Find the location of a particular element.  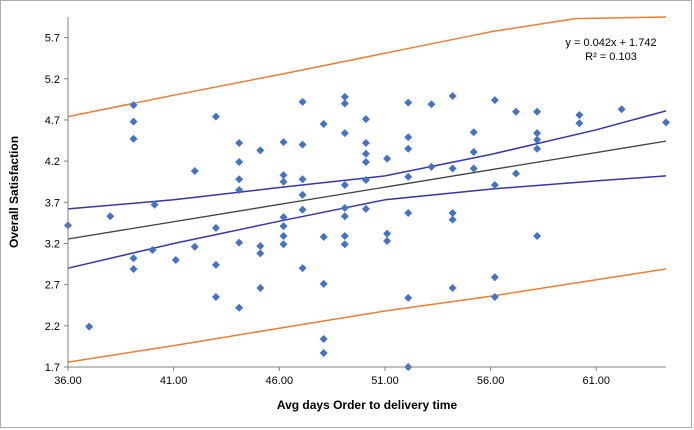

y-tick-label: 2.7 is located at coordinates (52, 286).